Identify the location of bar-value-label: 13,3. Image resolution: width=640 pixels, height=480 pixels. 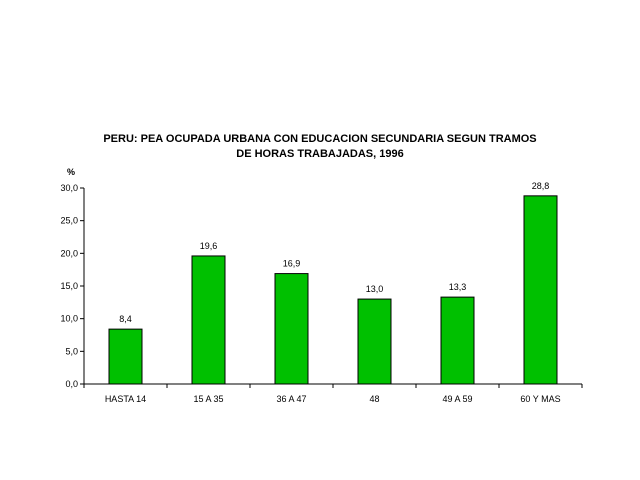
(458, 287).